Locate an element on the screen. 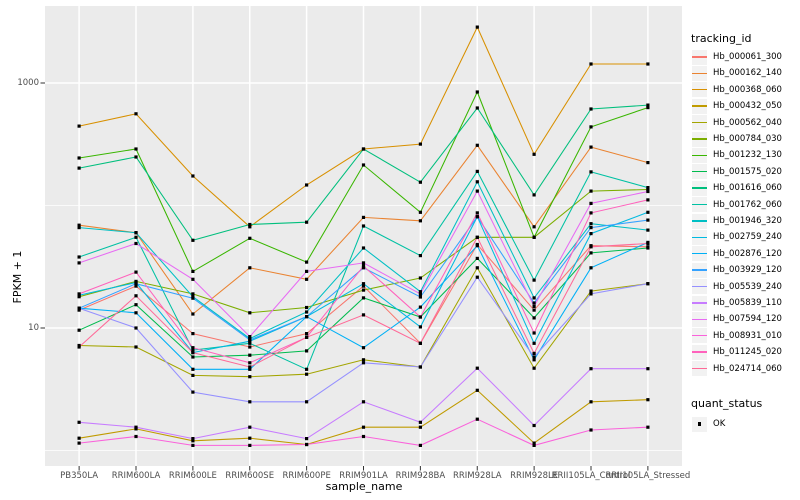  legend-label: Hb_001762_060 is located at coordinates (747, 204).